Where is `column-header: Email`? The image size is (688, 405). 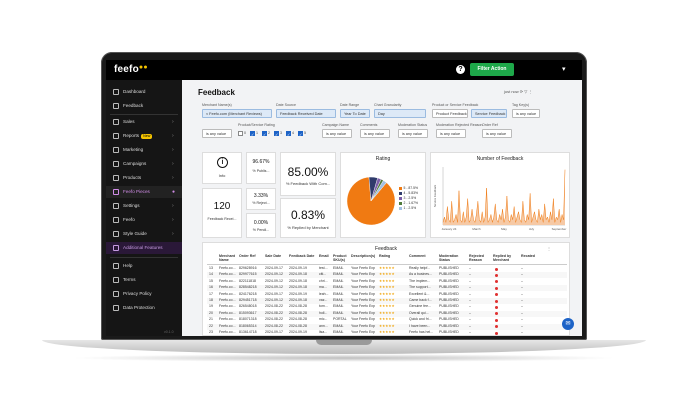
column-header: Email is located at coordinates (324, 256).